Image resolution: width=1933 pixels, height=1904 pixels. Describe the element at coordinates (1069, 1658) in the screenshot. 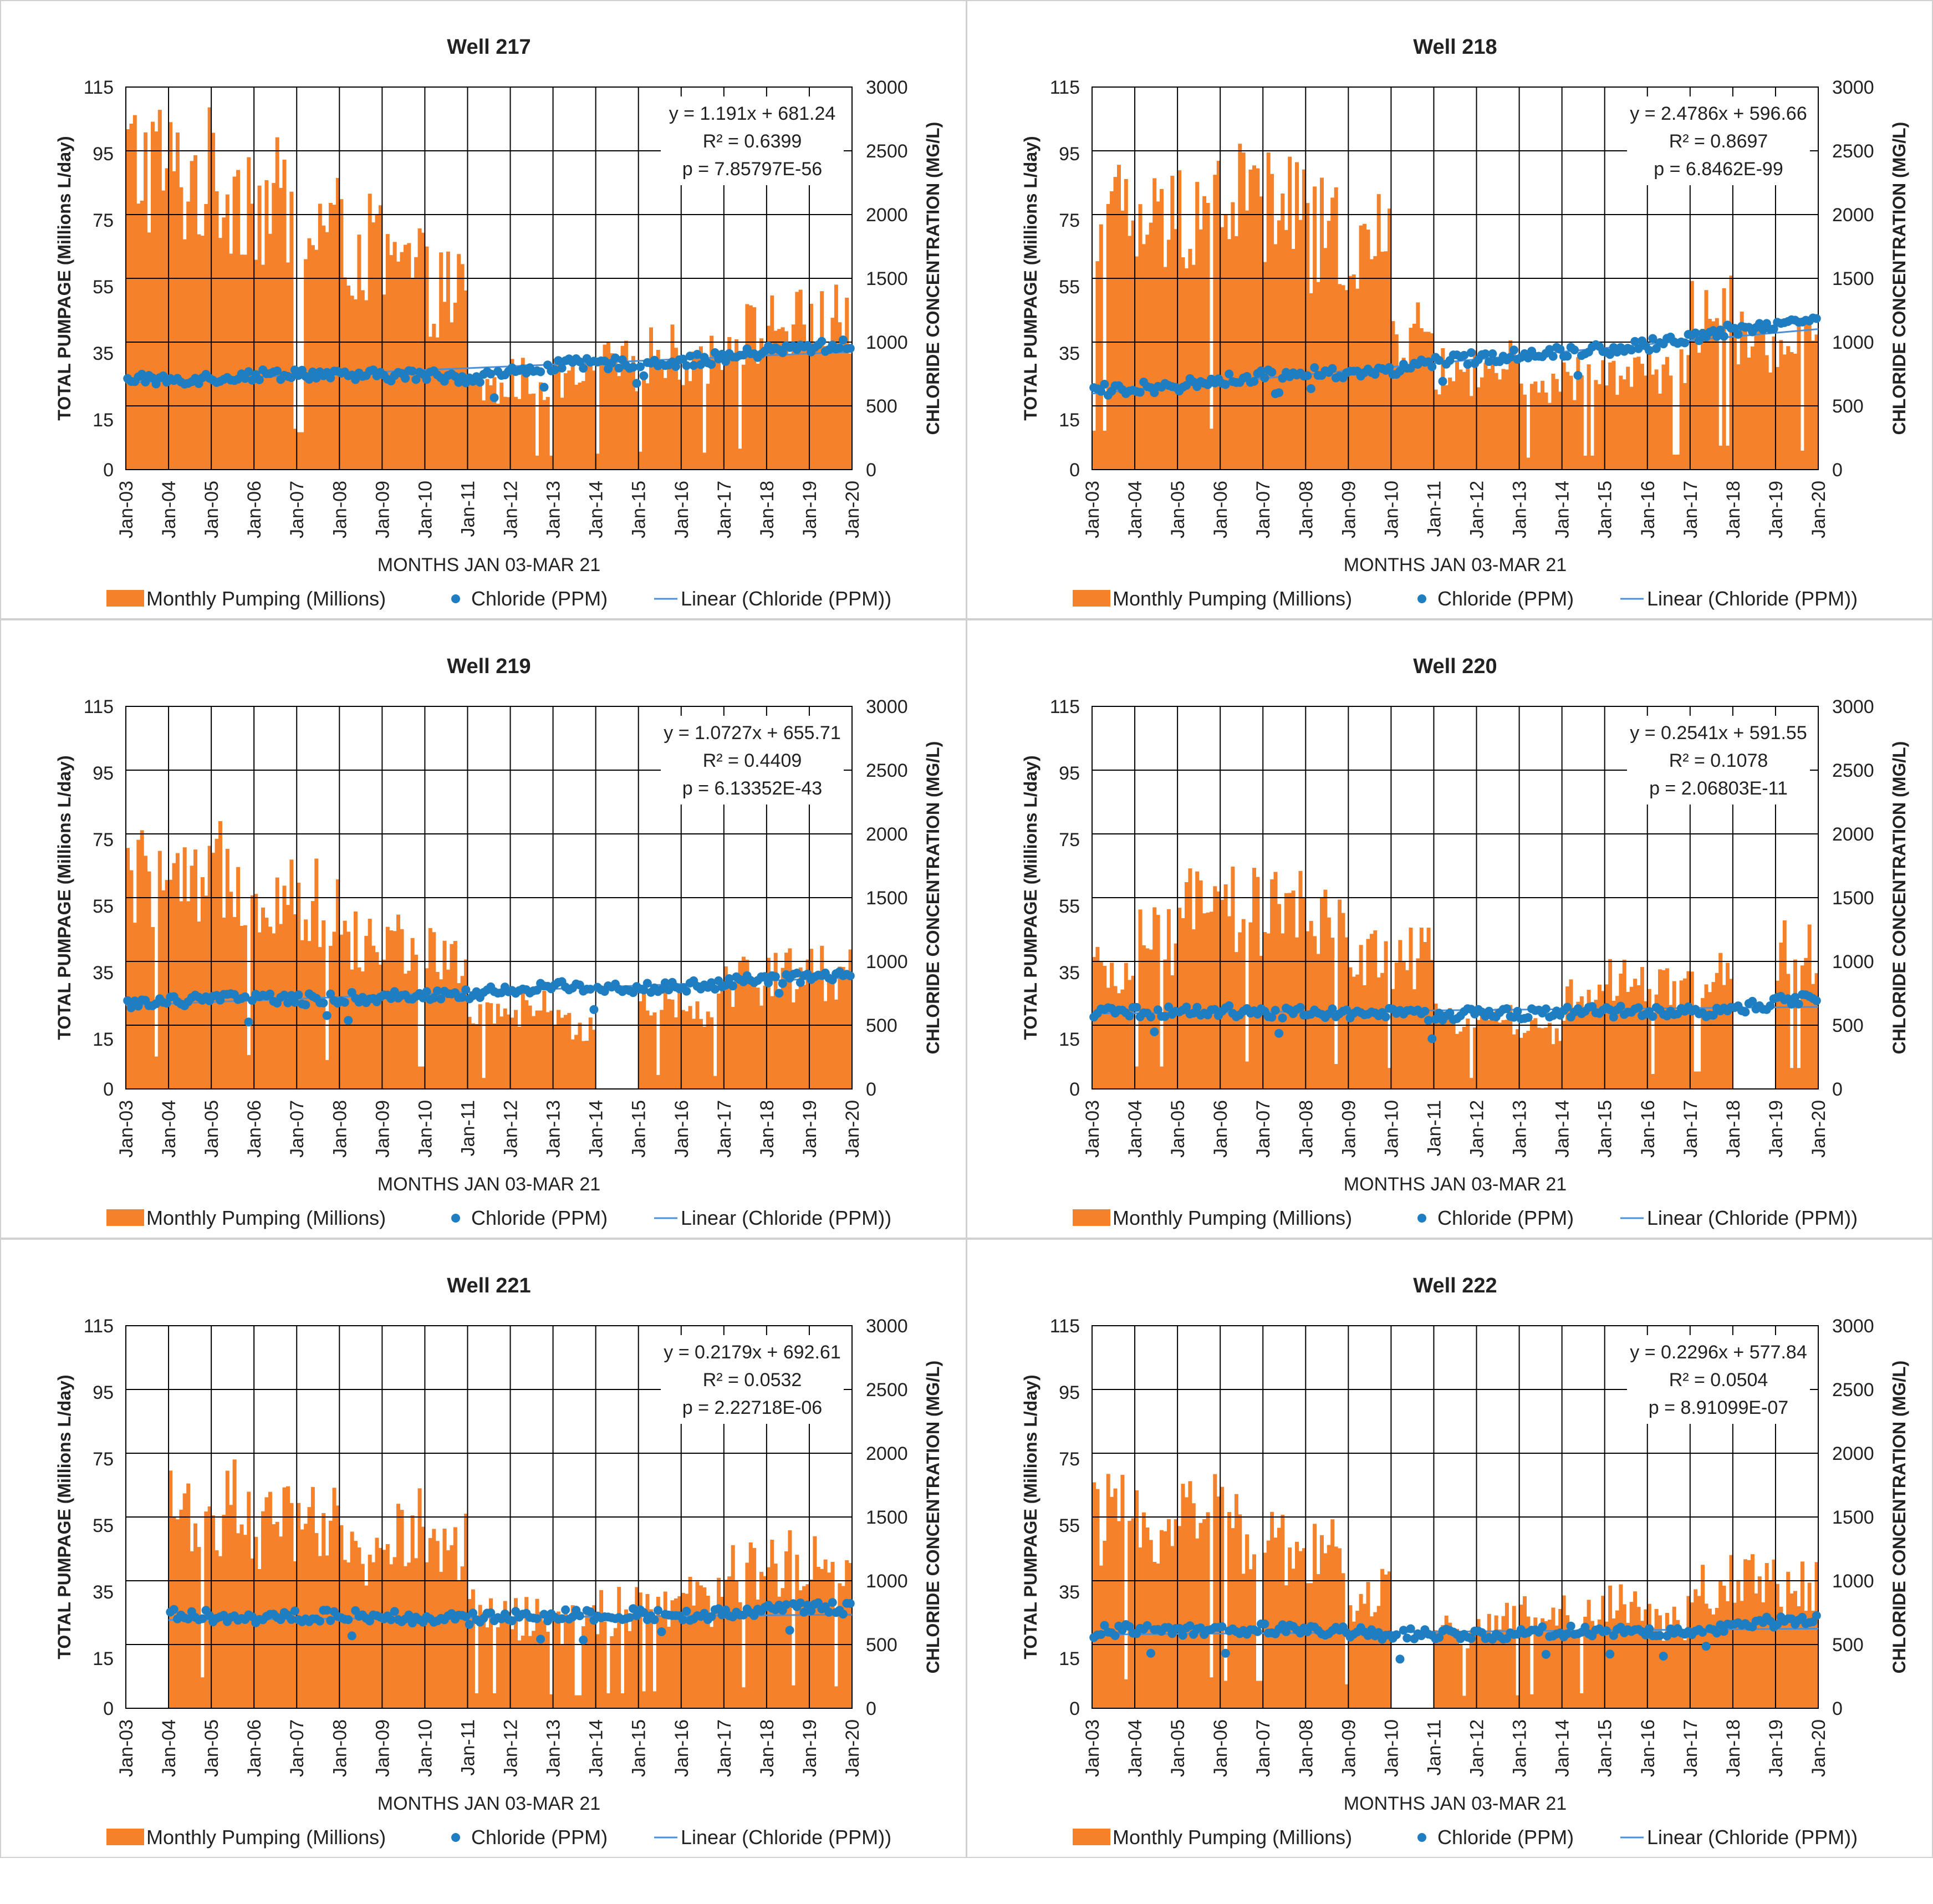

I see `y-left-tick-label: 15` at that location.